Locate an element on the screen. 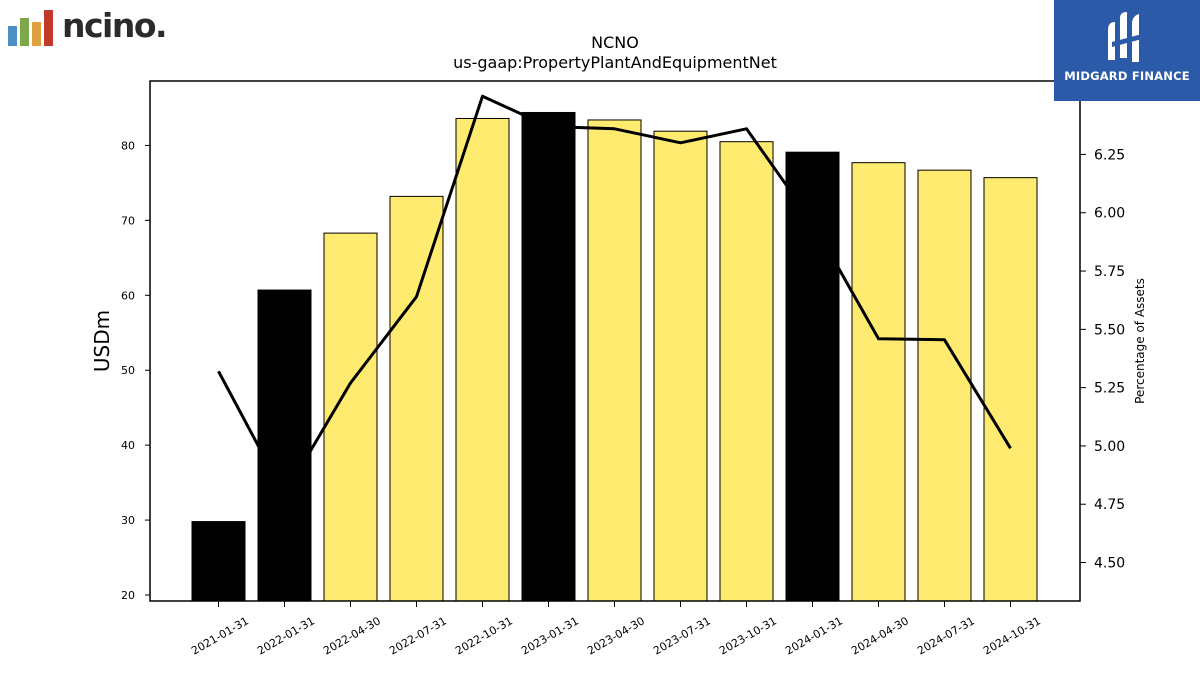  x-tick-label: 2023-10-31 is located at coordinates (748, 635).